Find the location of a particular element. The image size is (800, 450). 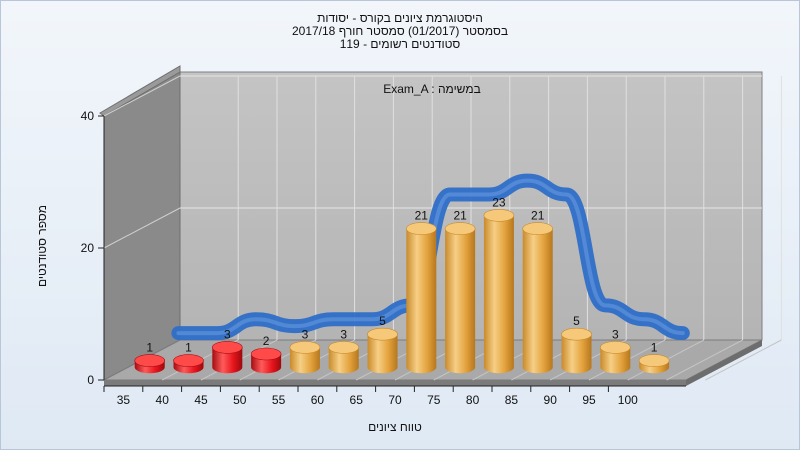

chart-title-line-3: סטודנטים רשומים - 119 is located at coordinates (400, 44).